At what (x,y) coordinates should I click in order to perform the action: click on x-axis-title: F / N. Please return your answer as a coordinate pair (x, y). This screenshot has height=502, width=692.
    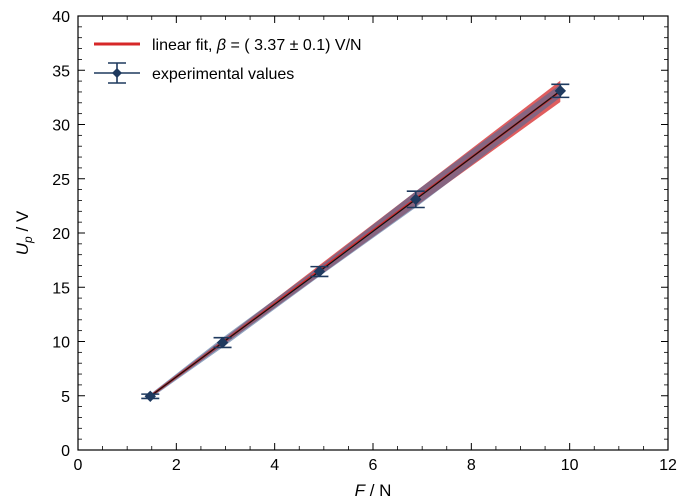
    Looking at the image, I should click on (373, 490).